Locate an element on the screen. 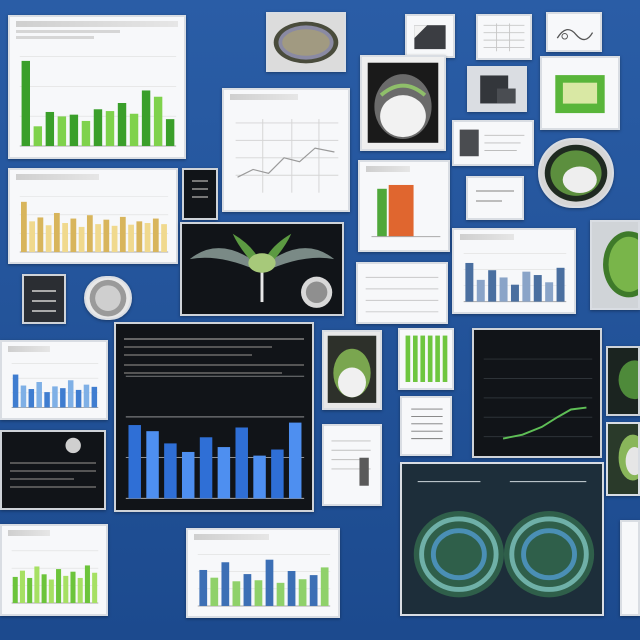 This screenshot has height=640, width=640. chloroplast-card is located at coordinates (502, 539).